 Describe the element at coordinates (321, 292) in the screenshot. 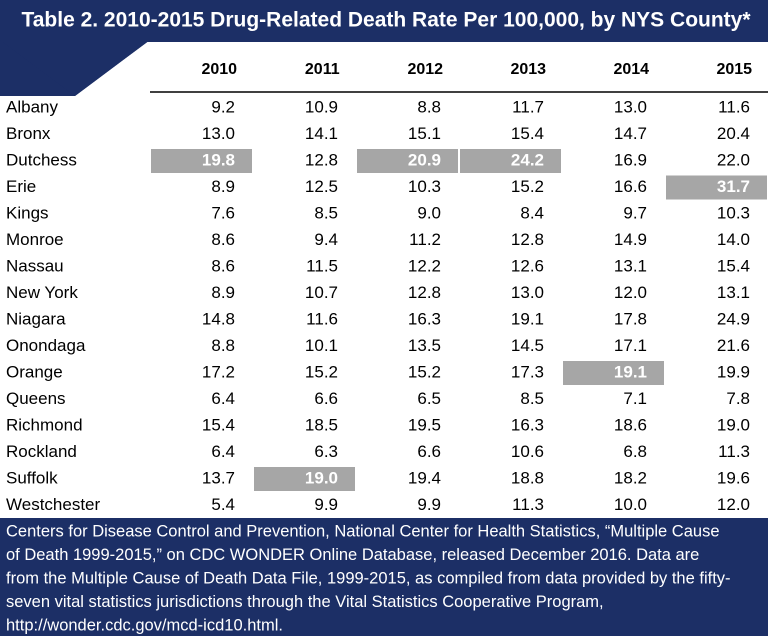

I see `cell-value: 10.7` at that location.